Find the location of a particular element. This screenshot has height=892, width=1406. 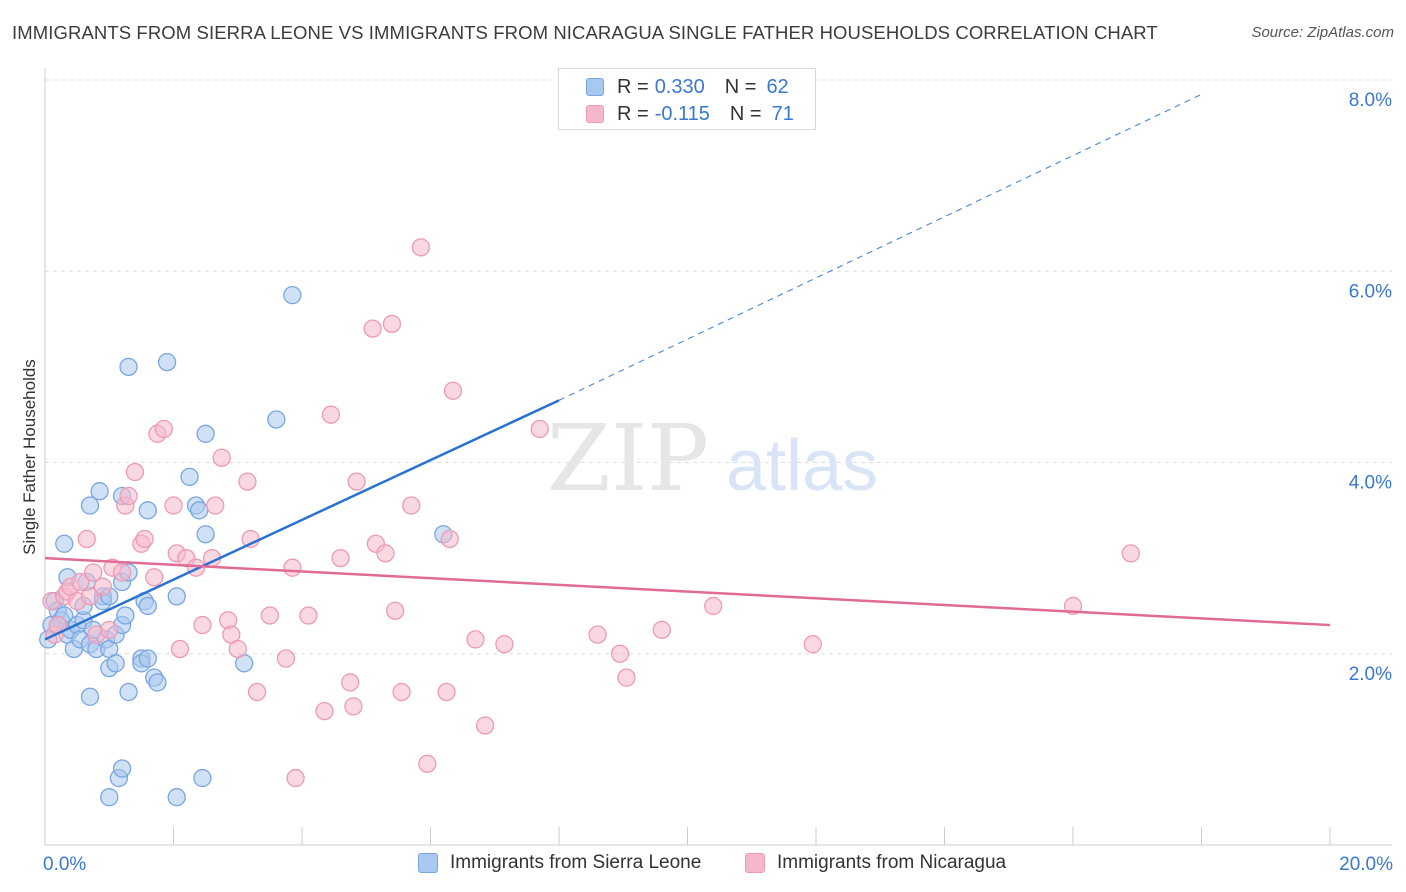

x-tick-label: 0.0% is located at coordinates (64, 864).